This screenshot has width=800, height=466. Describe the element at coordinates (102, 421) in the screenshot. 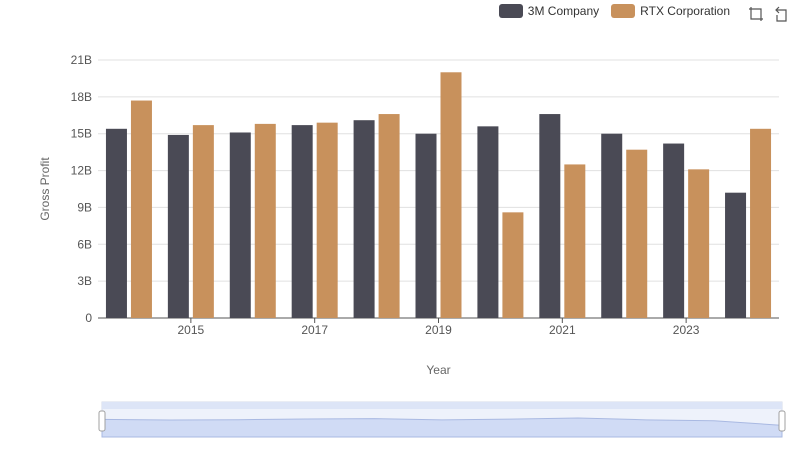

I see `datazoom-left-handle` at that location.